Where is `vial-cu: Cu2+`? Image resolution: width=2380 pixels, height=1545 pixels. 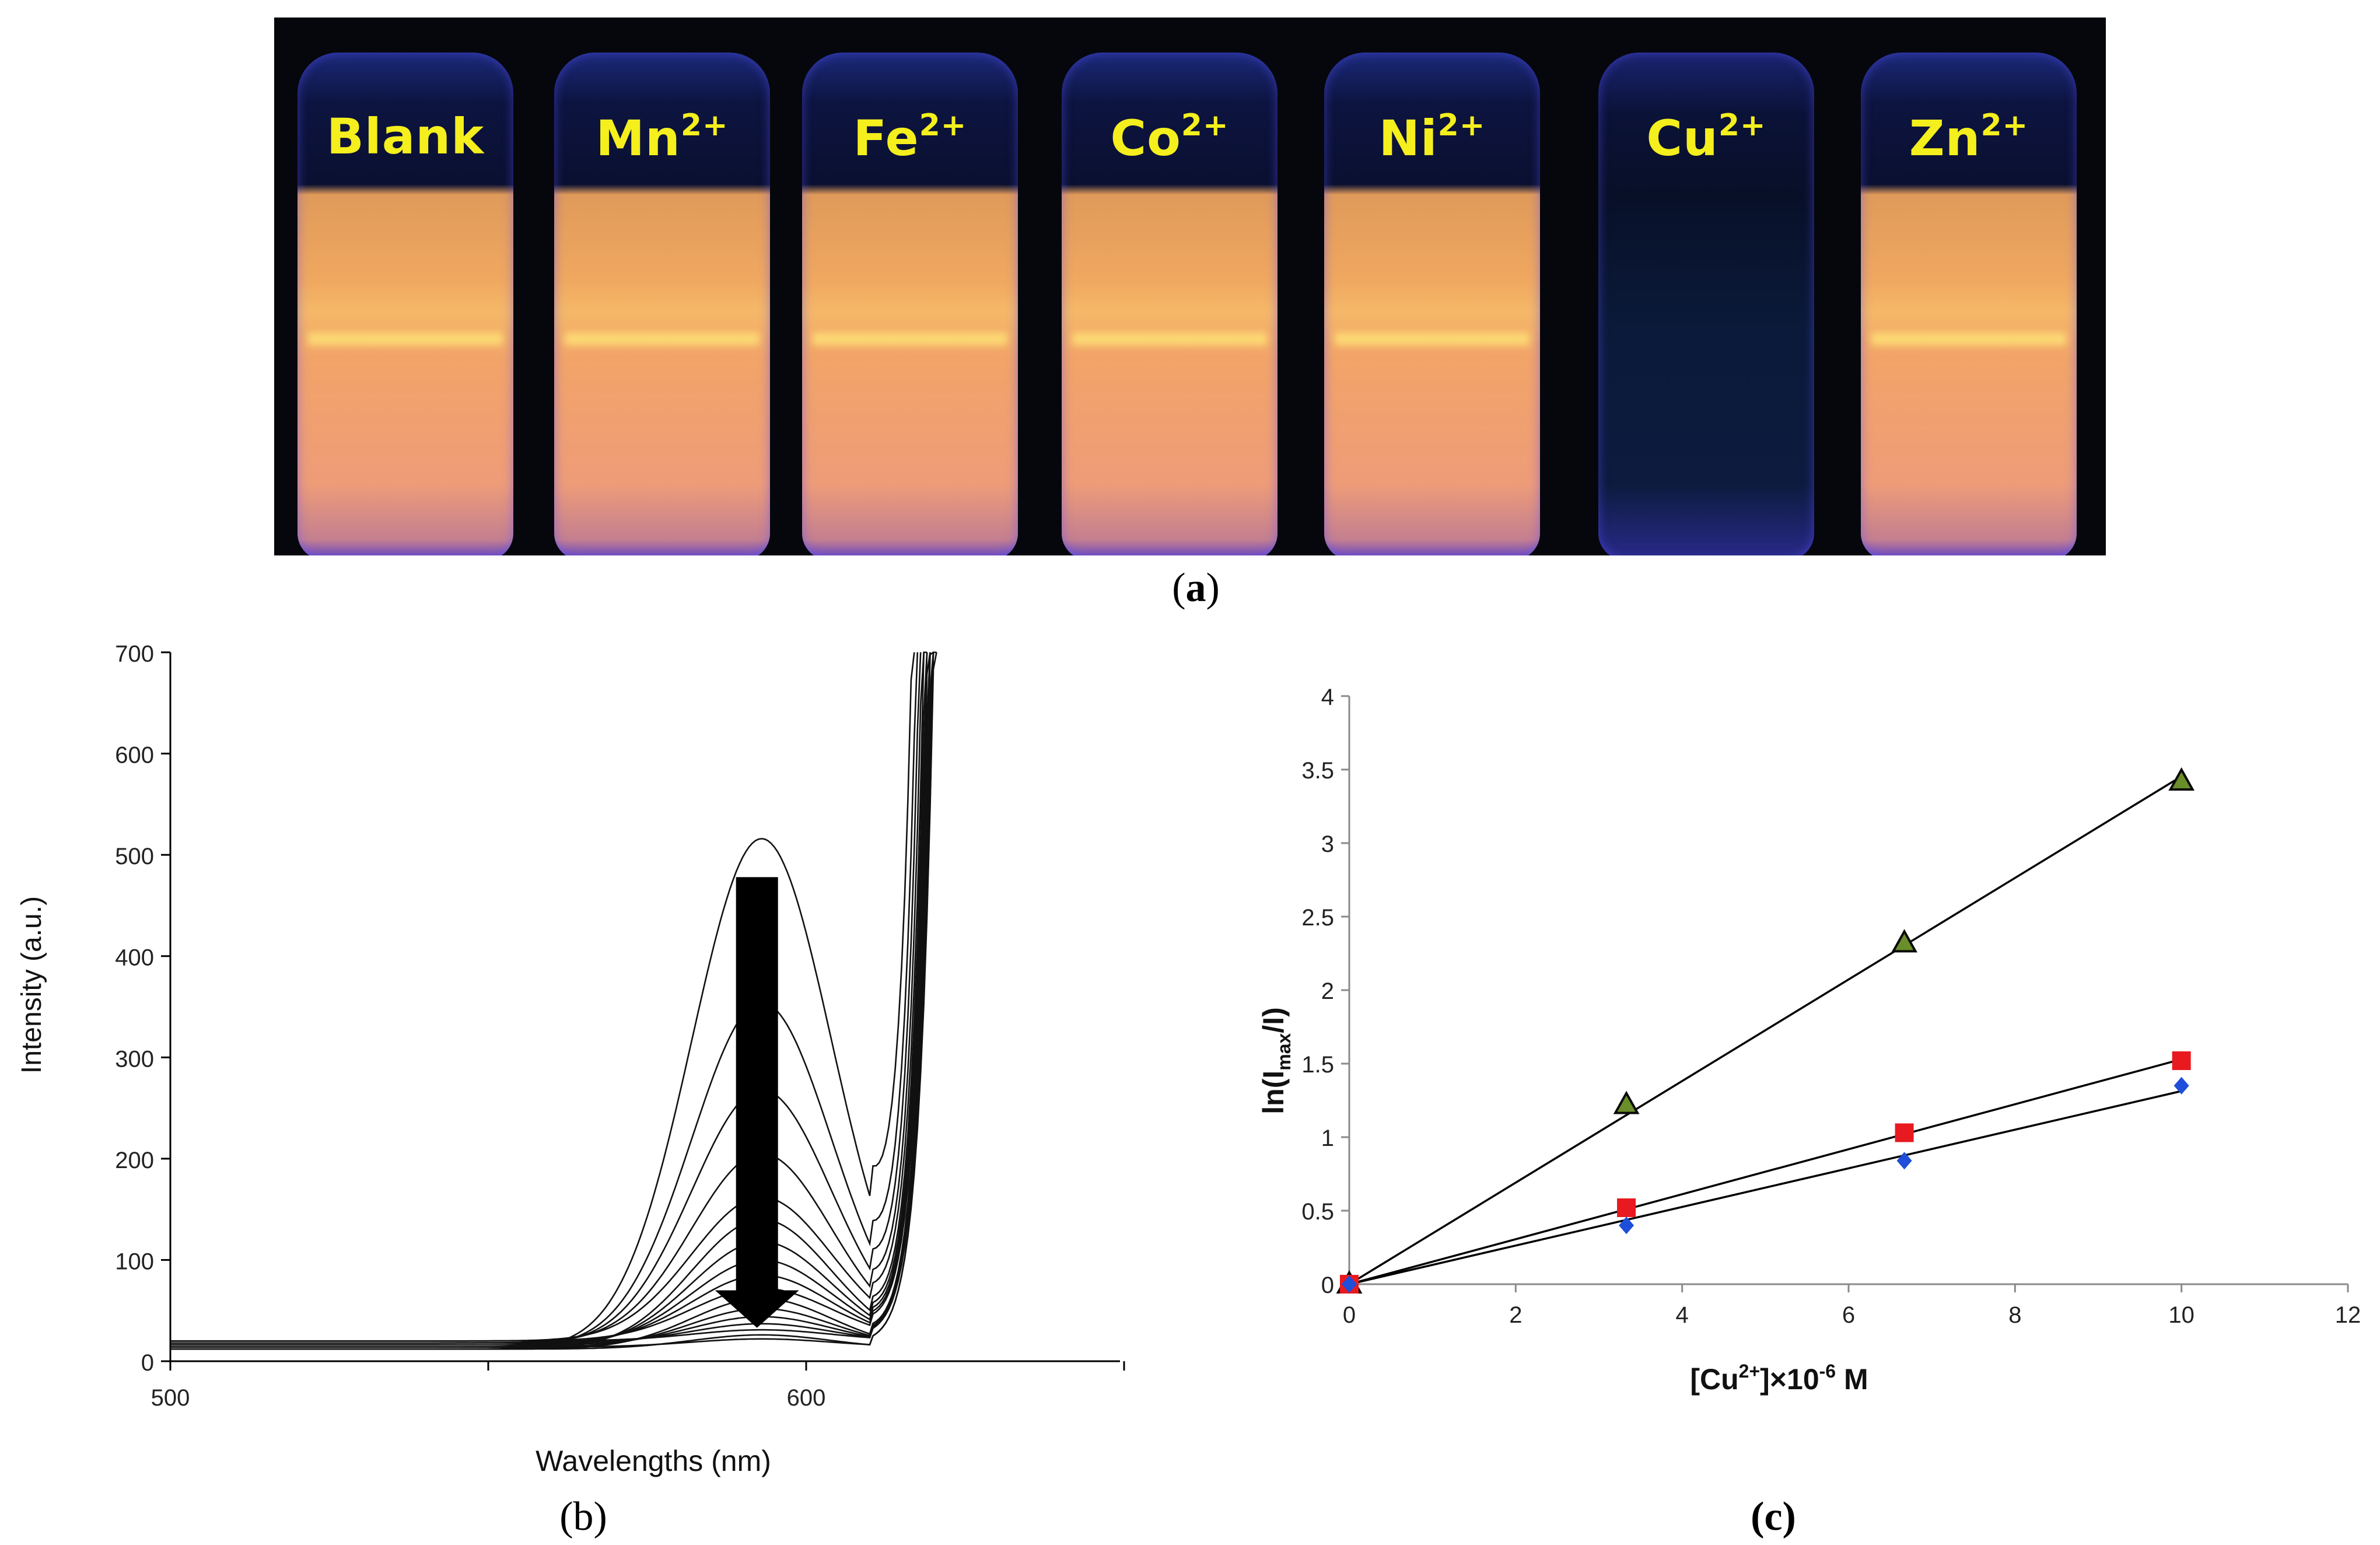 vial-cu: Cu2+ is located at coordinates (1706, 304).